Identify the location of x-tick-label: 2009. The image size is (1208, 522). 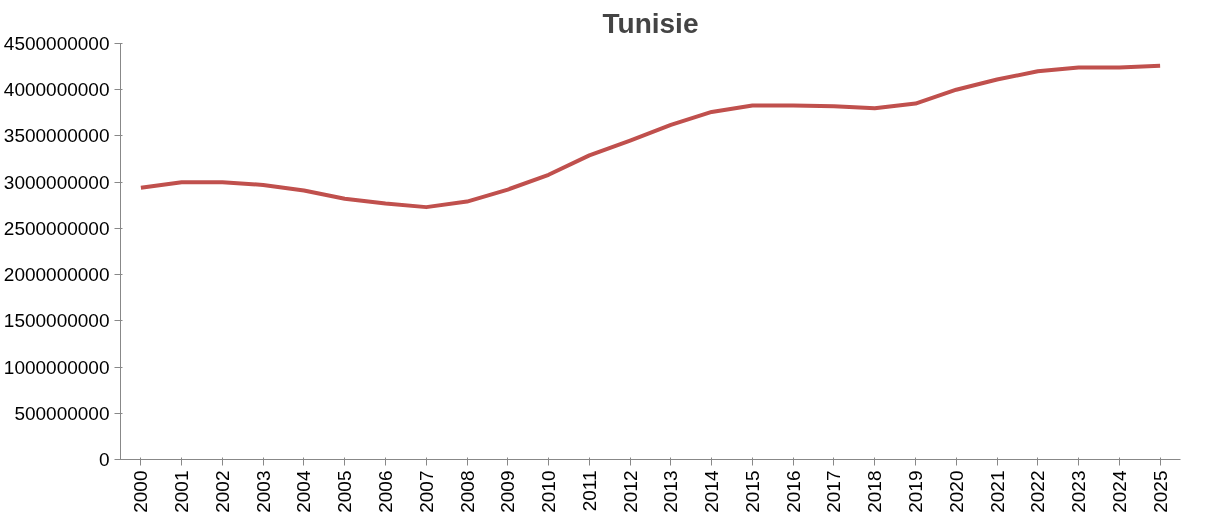
(508, 491).